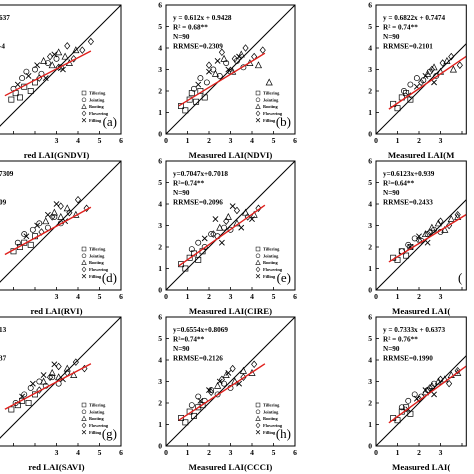  I want to click on panel-label: (a), so click(110, 121).